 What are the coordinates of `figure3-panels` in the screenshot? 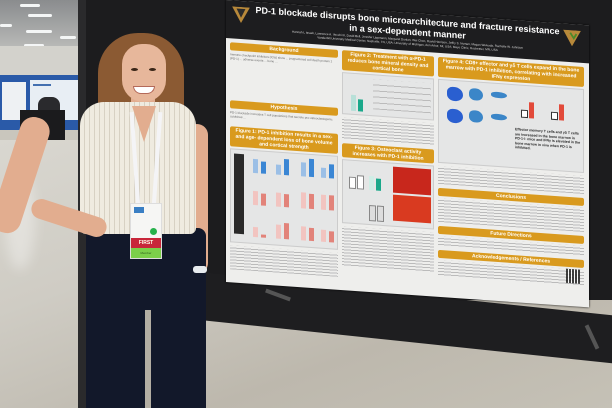 It's located at (388, 194).